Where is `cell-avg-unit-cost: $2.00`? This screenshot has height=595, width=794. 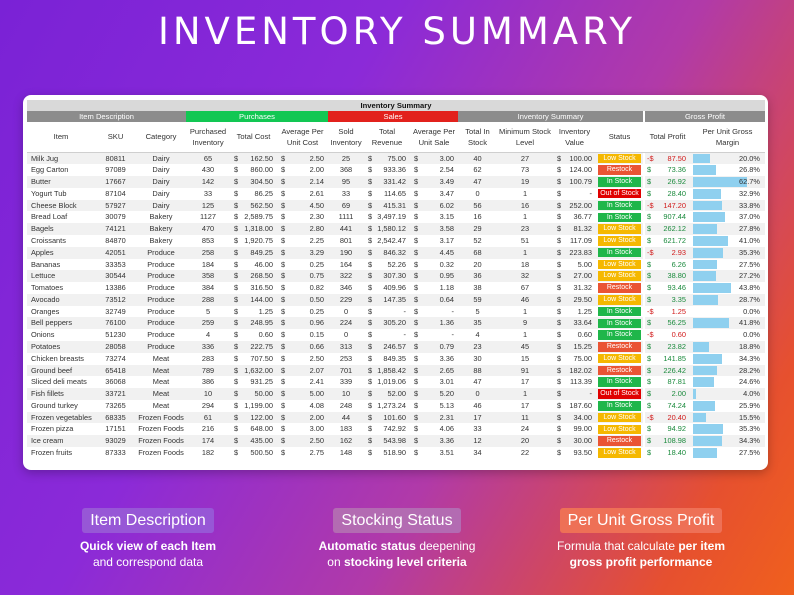
cell-avg-unit-cost: $2.00 is located at coordinates (302, 417).